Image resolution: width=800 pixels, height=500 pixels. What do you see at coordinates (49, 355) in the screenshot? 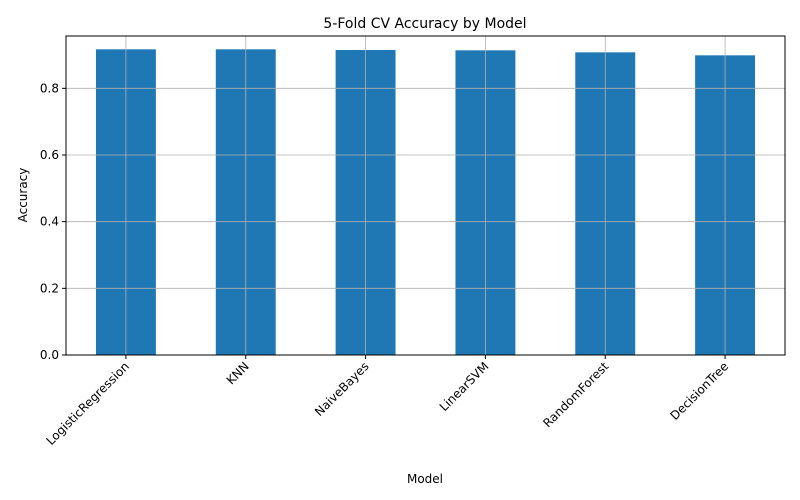
I see `y-tick-label: 0.0` at bounding box center [49, 355].